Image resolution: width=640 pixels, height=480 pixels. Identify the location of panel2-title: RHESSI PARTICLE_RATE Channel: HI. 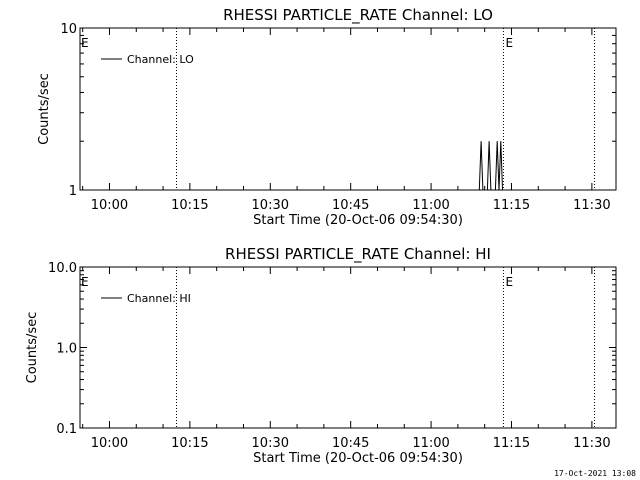
(358, 254).